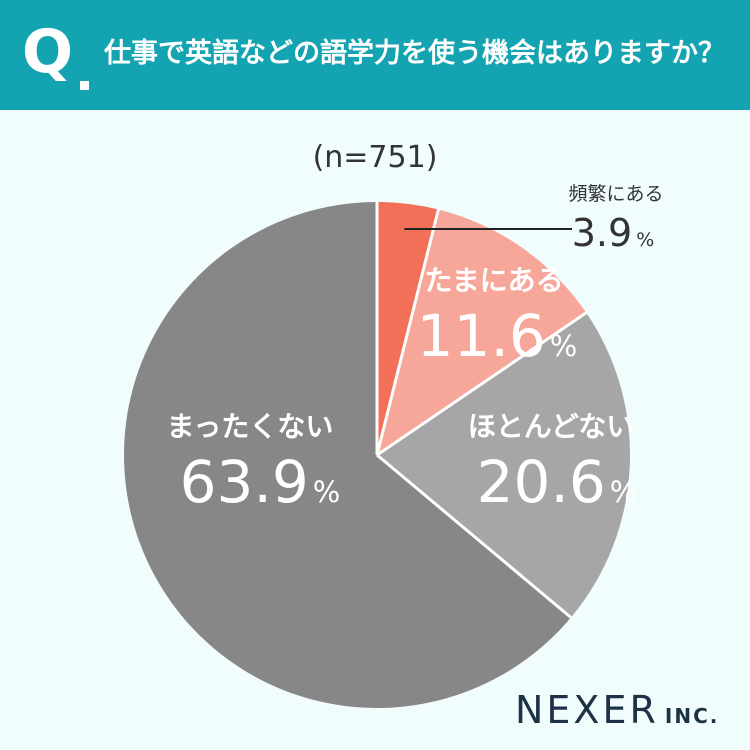 The height and width of the screenshot is (750, 750). Describe the element at coordinates (615, 194) in the screenshot. I see `slice-label-0: 頻繁にある` at that location.